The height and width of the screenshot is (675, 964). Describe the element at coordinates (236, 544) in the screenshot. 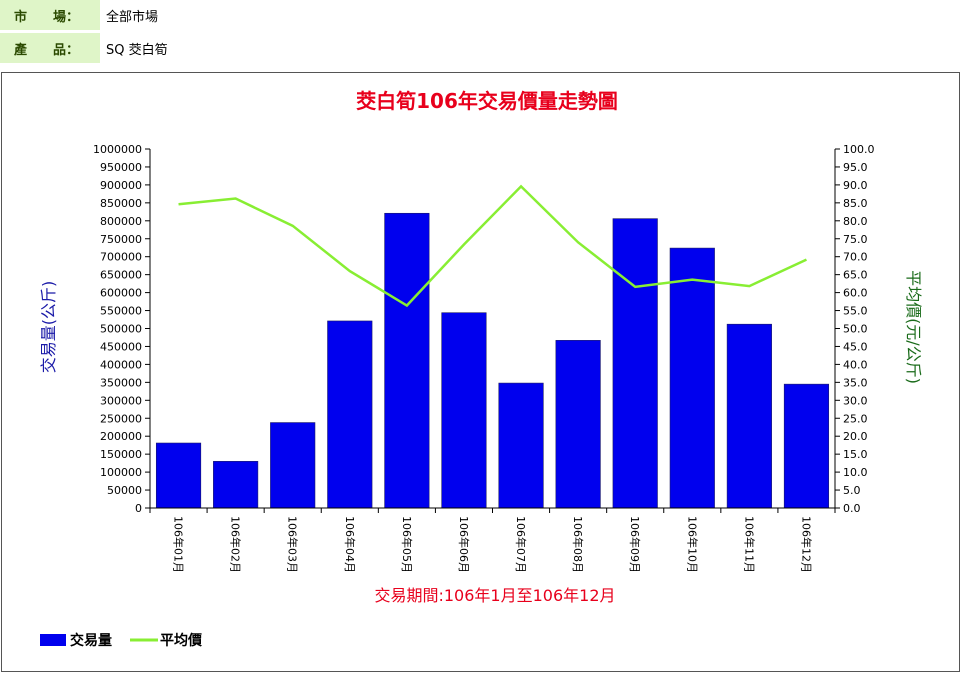

I see `x-tick-label: 106年02月` at that location.